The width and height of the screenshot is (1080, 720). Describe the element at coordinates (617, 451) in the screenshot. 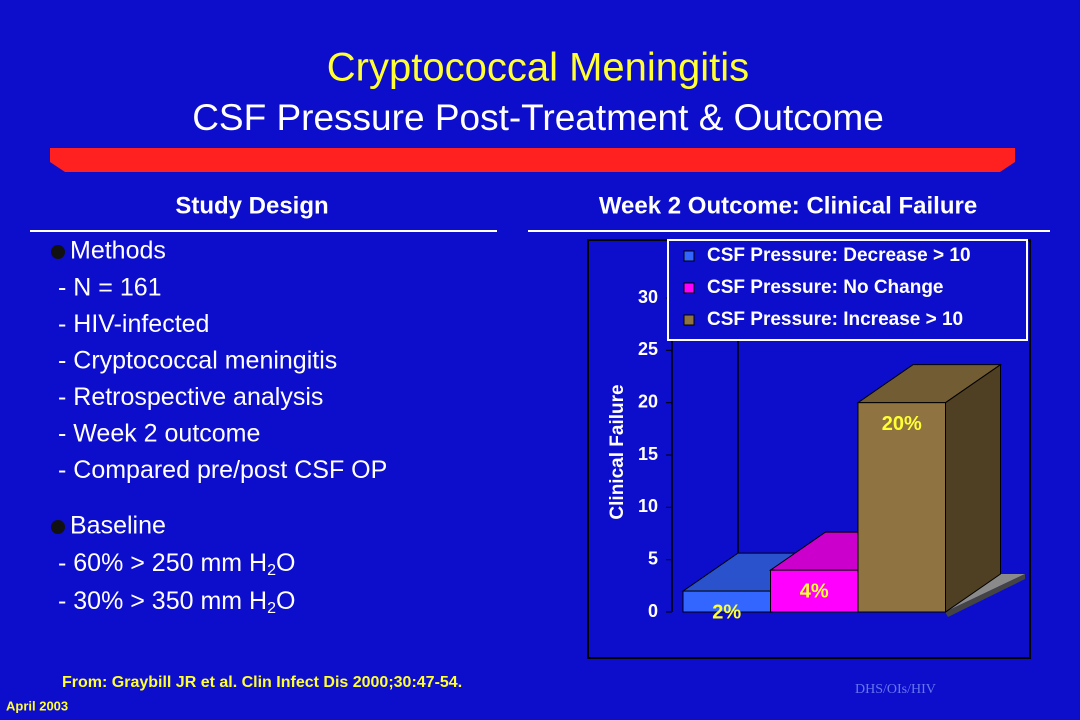

I see `y-axis-label: Clinical Failure` at that location.